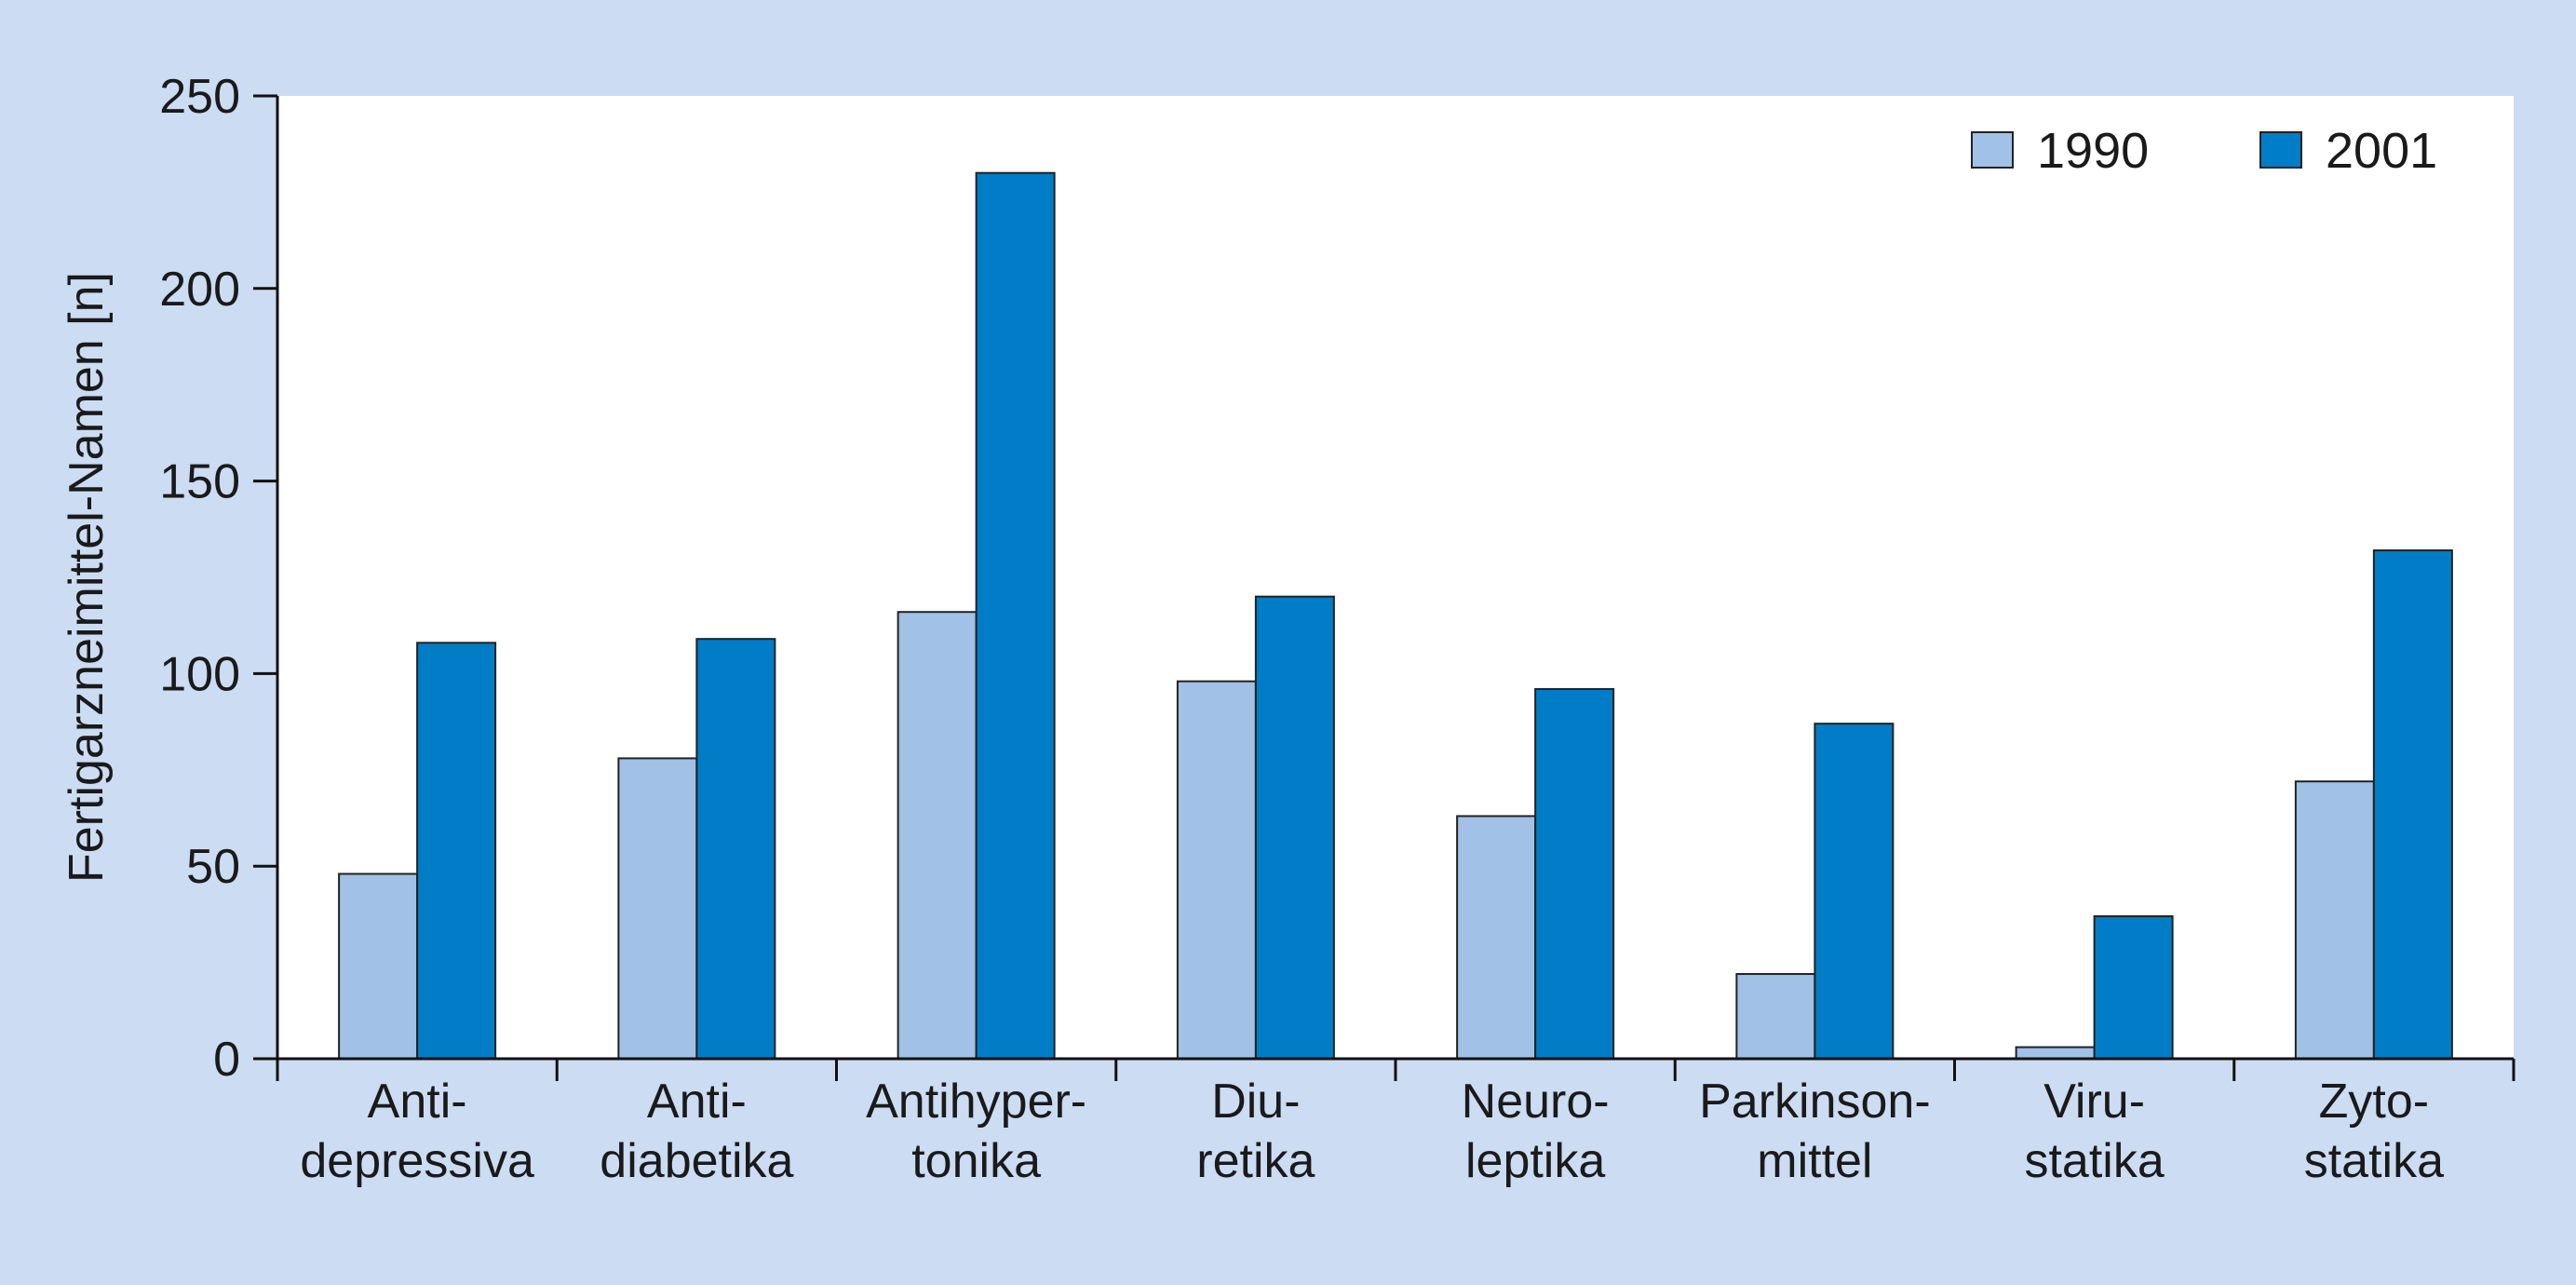 This screenshot has width=2576, height=1285. Describe the element at coordinates (2094, 1131) in the screenshot. I see `x-tick-label-6: Viru-statika` at that location.